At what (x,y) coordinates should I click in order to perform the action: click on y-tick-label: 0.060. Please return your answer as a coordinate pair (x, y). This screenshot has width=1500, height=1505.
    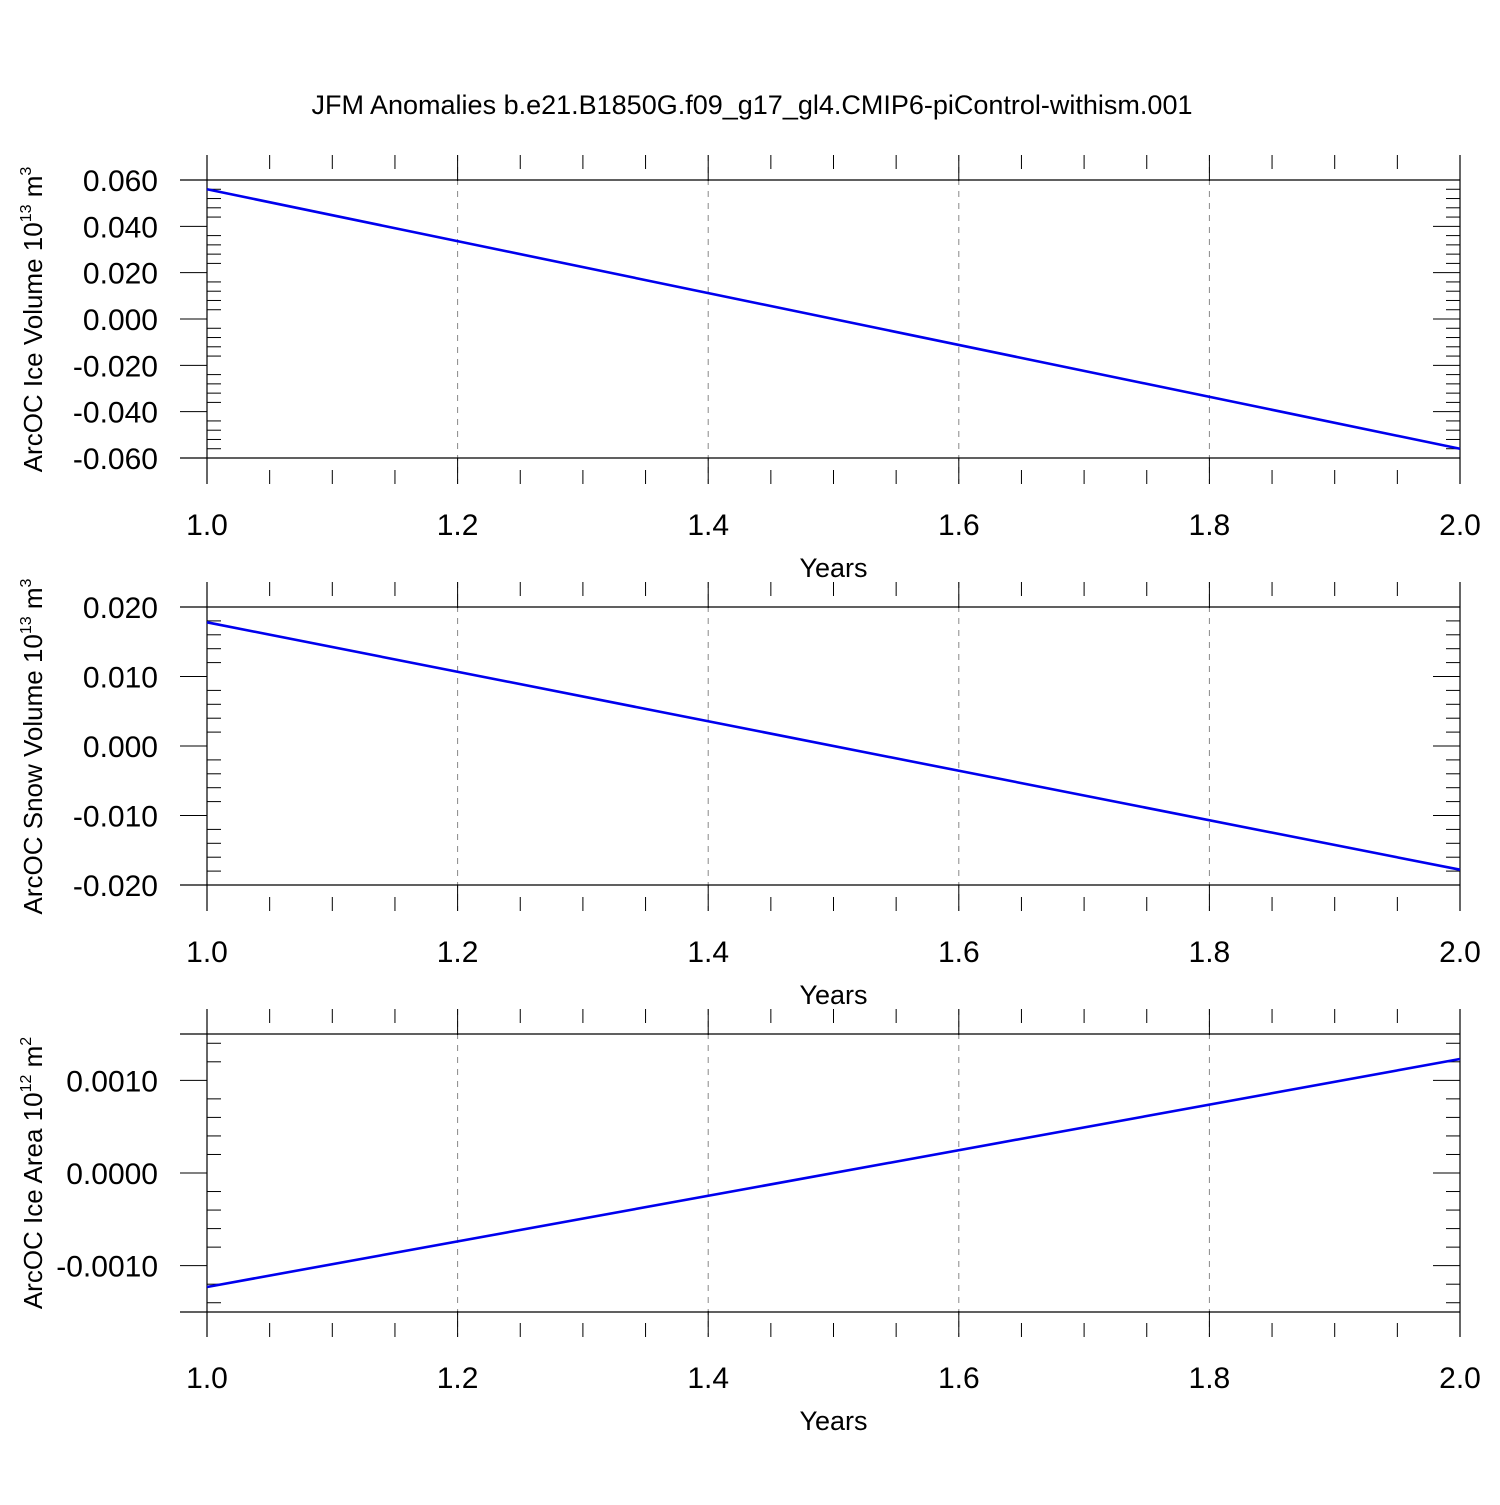
    Looking at the image, I should click on (120, 181).